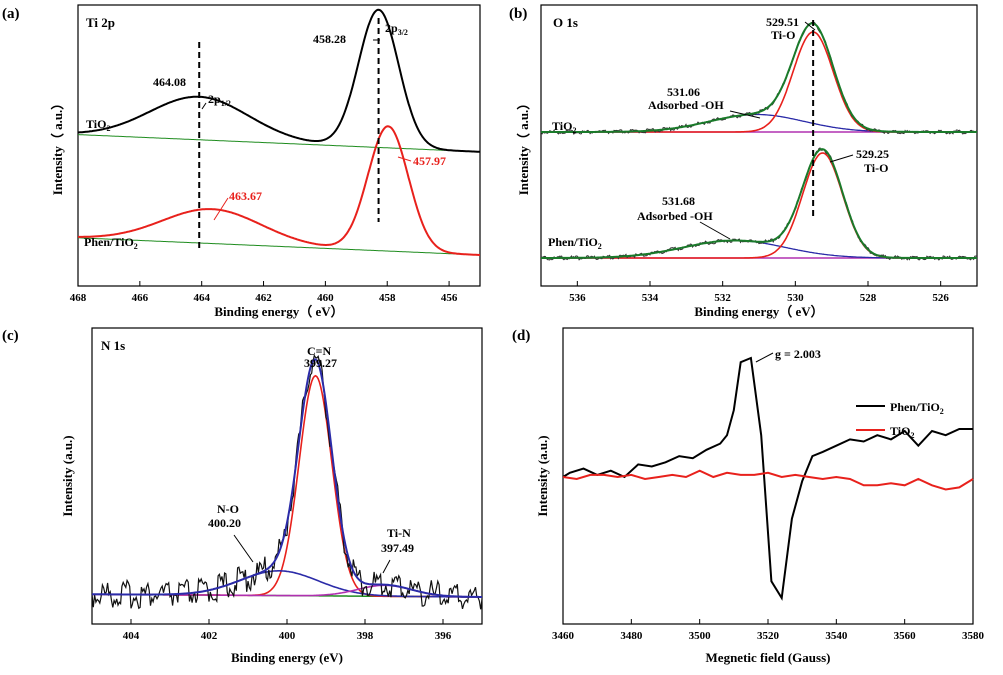  What do you see at coordinates (329, 39) in the screenshot?
I see `panel-a-ann-458-28: 458.28` at bounding box center [329, 39].